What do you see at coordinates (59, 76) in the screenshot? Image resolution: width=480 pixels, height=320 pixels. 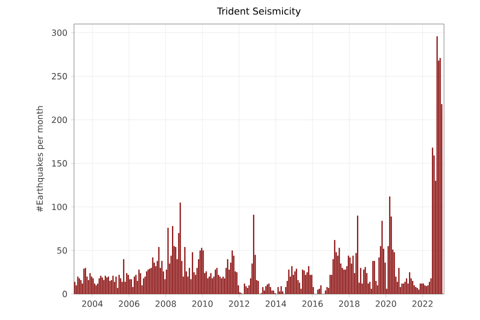 I see `y-tick-label: 250` at bounding box center [59, 76].